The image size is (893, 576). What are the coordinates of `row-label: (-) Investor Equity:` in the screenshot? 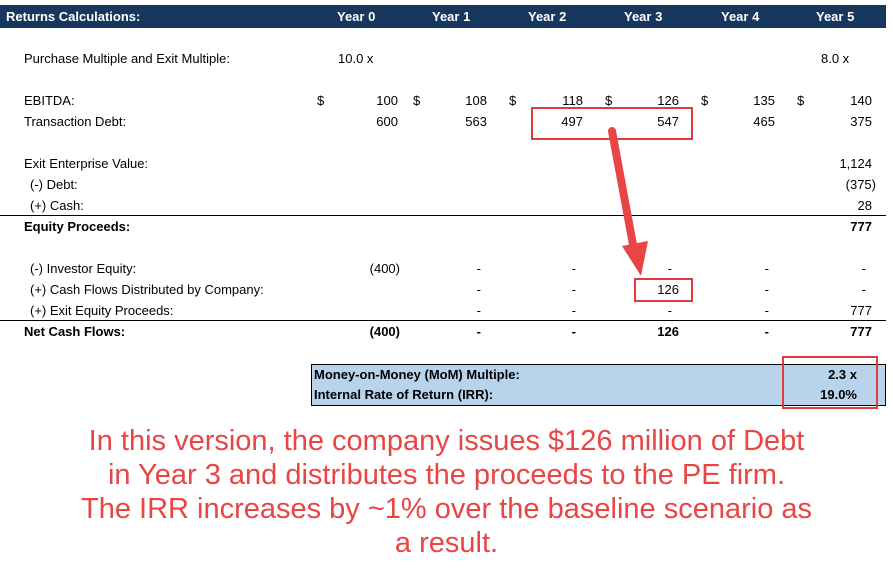 It's located at (83, 268).